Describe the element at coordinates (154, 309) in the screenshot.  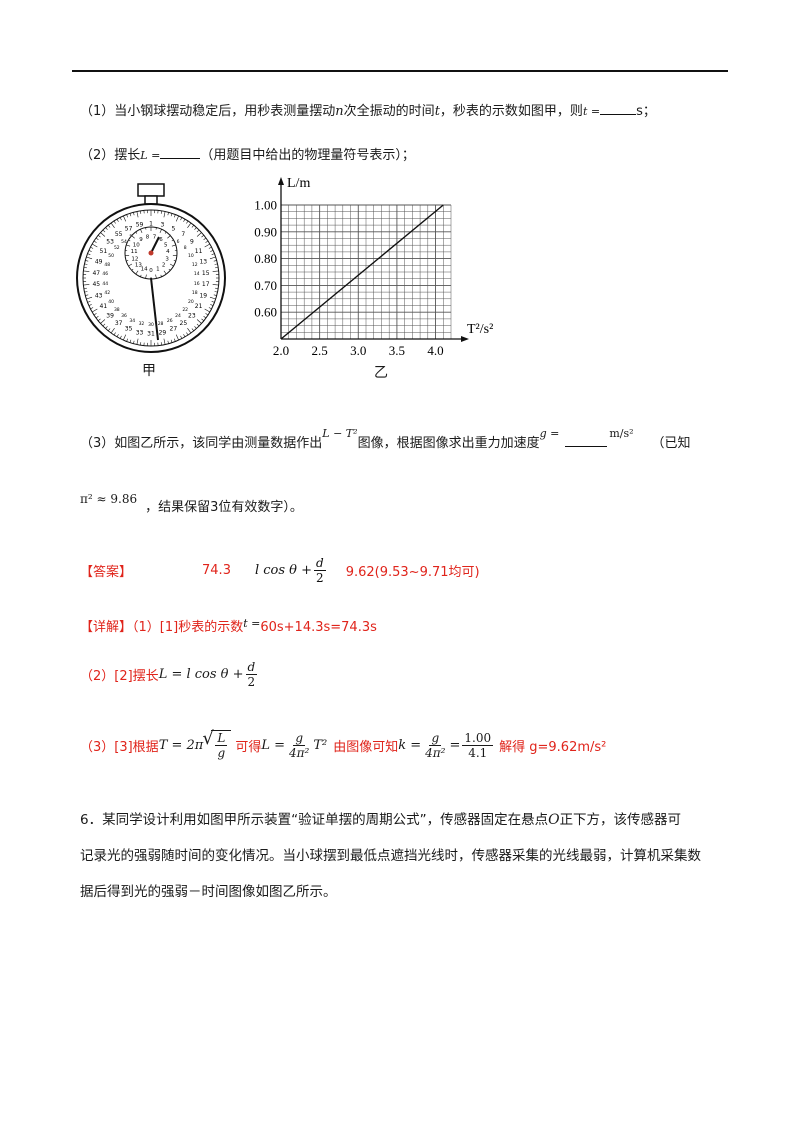
I see `stopwatch-second-hand` at that location.